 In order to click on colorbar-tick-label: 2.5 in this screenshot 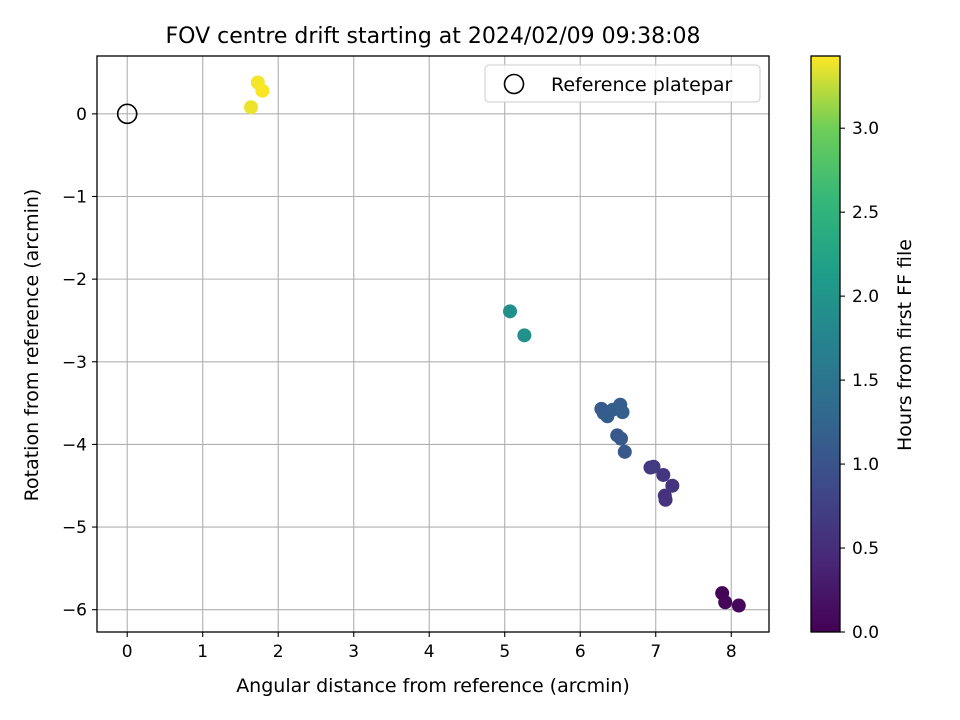, I will do `click(865, 213)`.